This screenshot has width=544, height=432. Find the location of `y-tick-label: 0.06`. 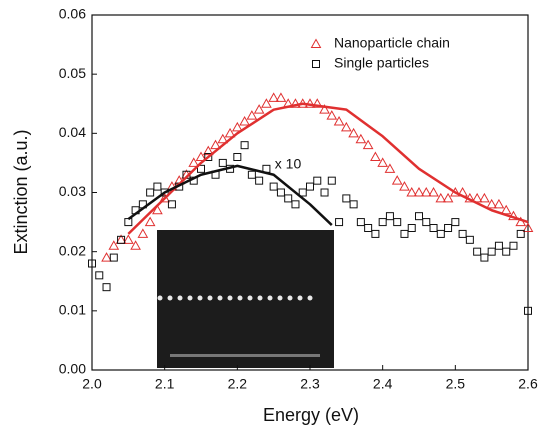

y-tick-label: 0.06 is located at coordinates (72, 14).